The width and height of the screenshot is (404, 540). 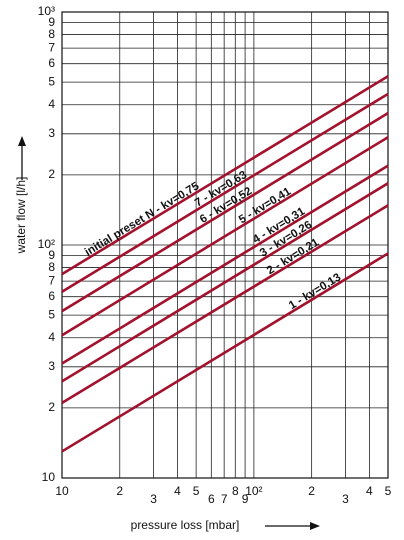 I want to click on x-tick-label: 10, so click(x=62, y=491).